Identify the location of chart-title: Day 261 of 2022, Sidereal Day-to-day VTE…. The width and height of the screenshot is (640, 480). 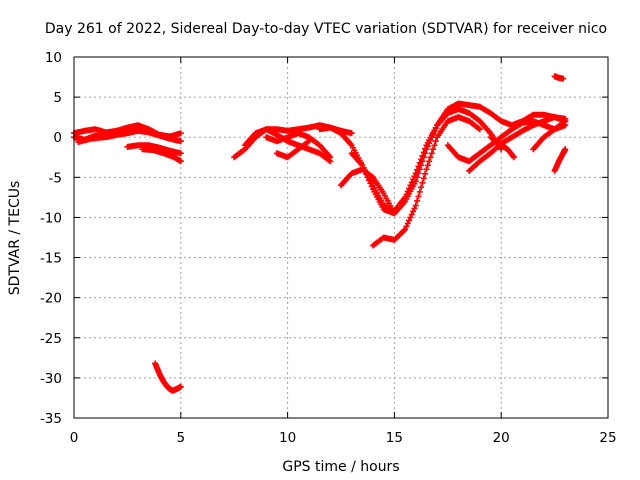
(326, 29).